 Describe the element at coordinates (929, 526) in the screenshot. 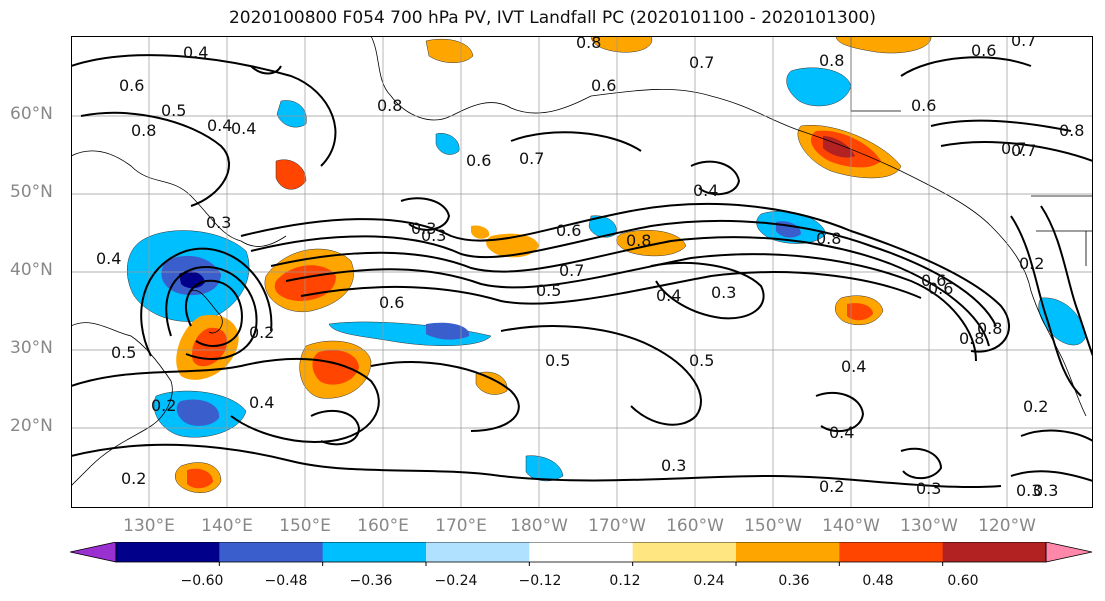

I see `lon-label: 130°W` at that location.